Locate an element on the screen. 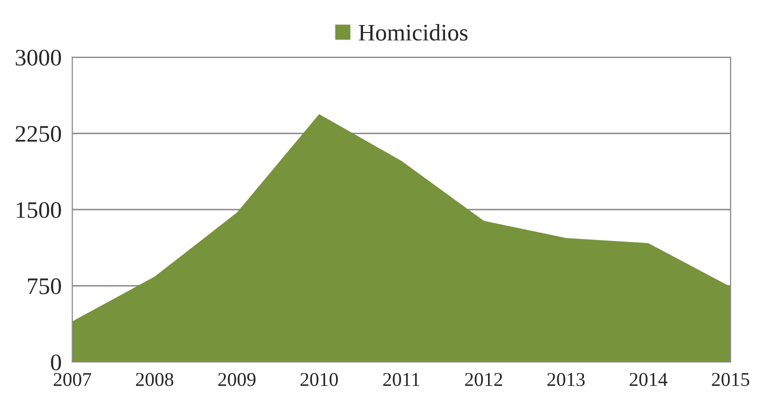 Image resolution: width=761 pixels, height=409 pixels. x-tick-label: 2011 is located at coordinates (401, 379).